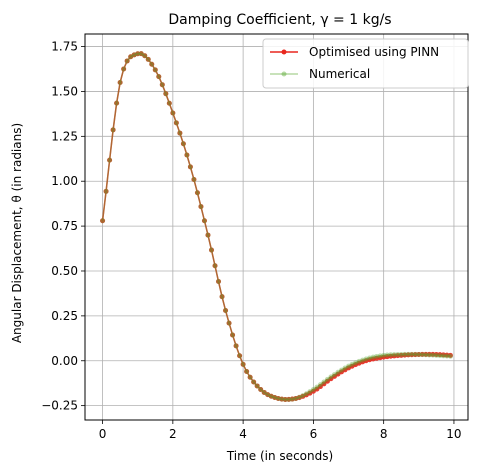  What do you see at coordinates (284, 74) in the screenshot?
I see `legend-swatch-marker` at bounding box center [284, 74].